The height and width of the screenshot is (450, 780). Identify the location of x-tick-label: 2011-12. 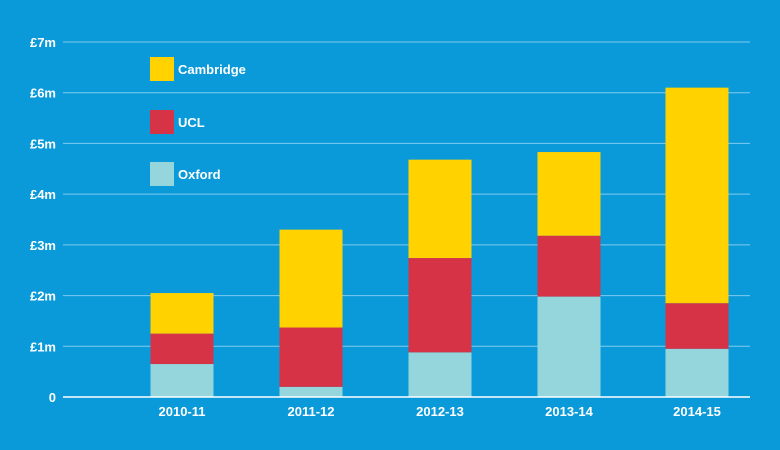
(311, 411).